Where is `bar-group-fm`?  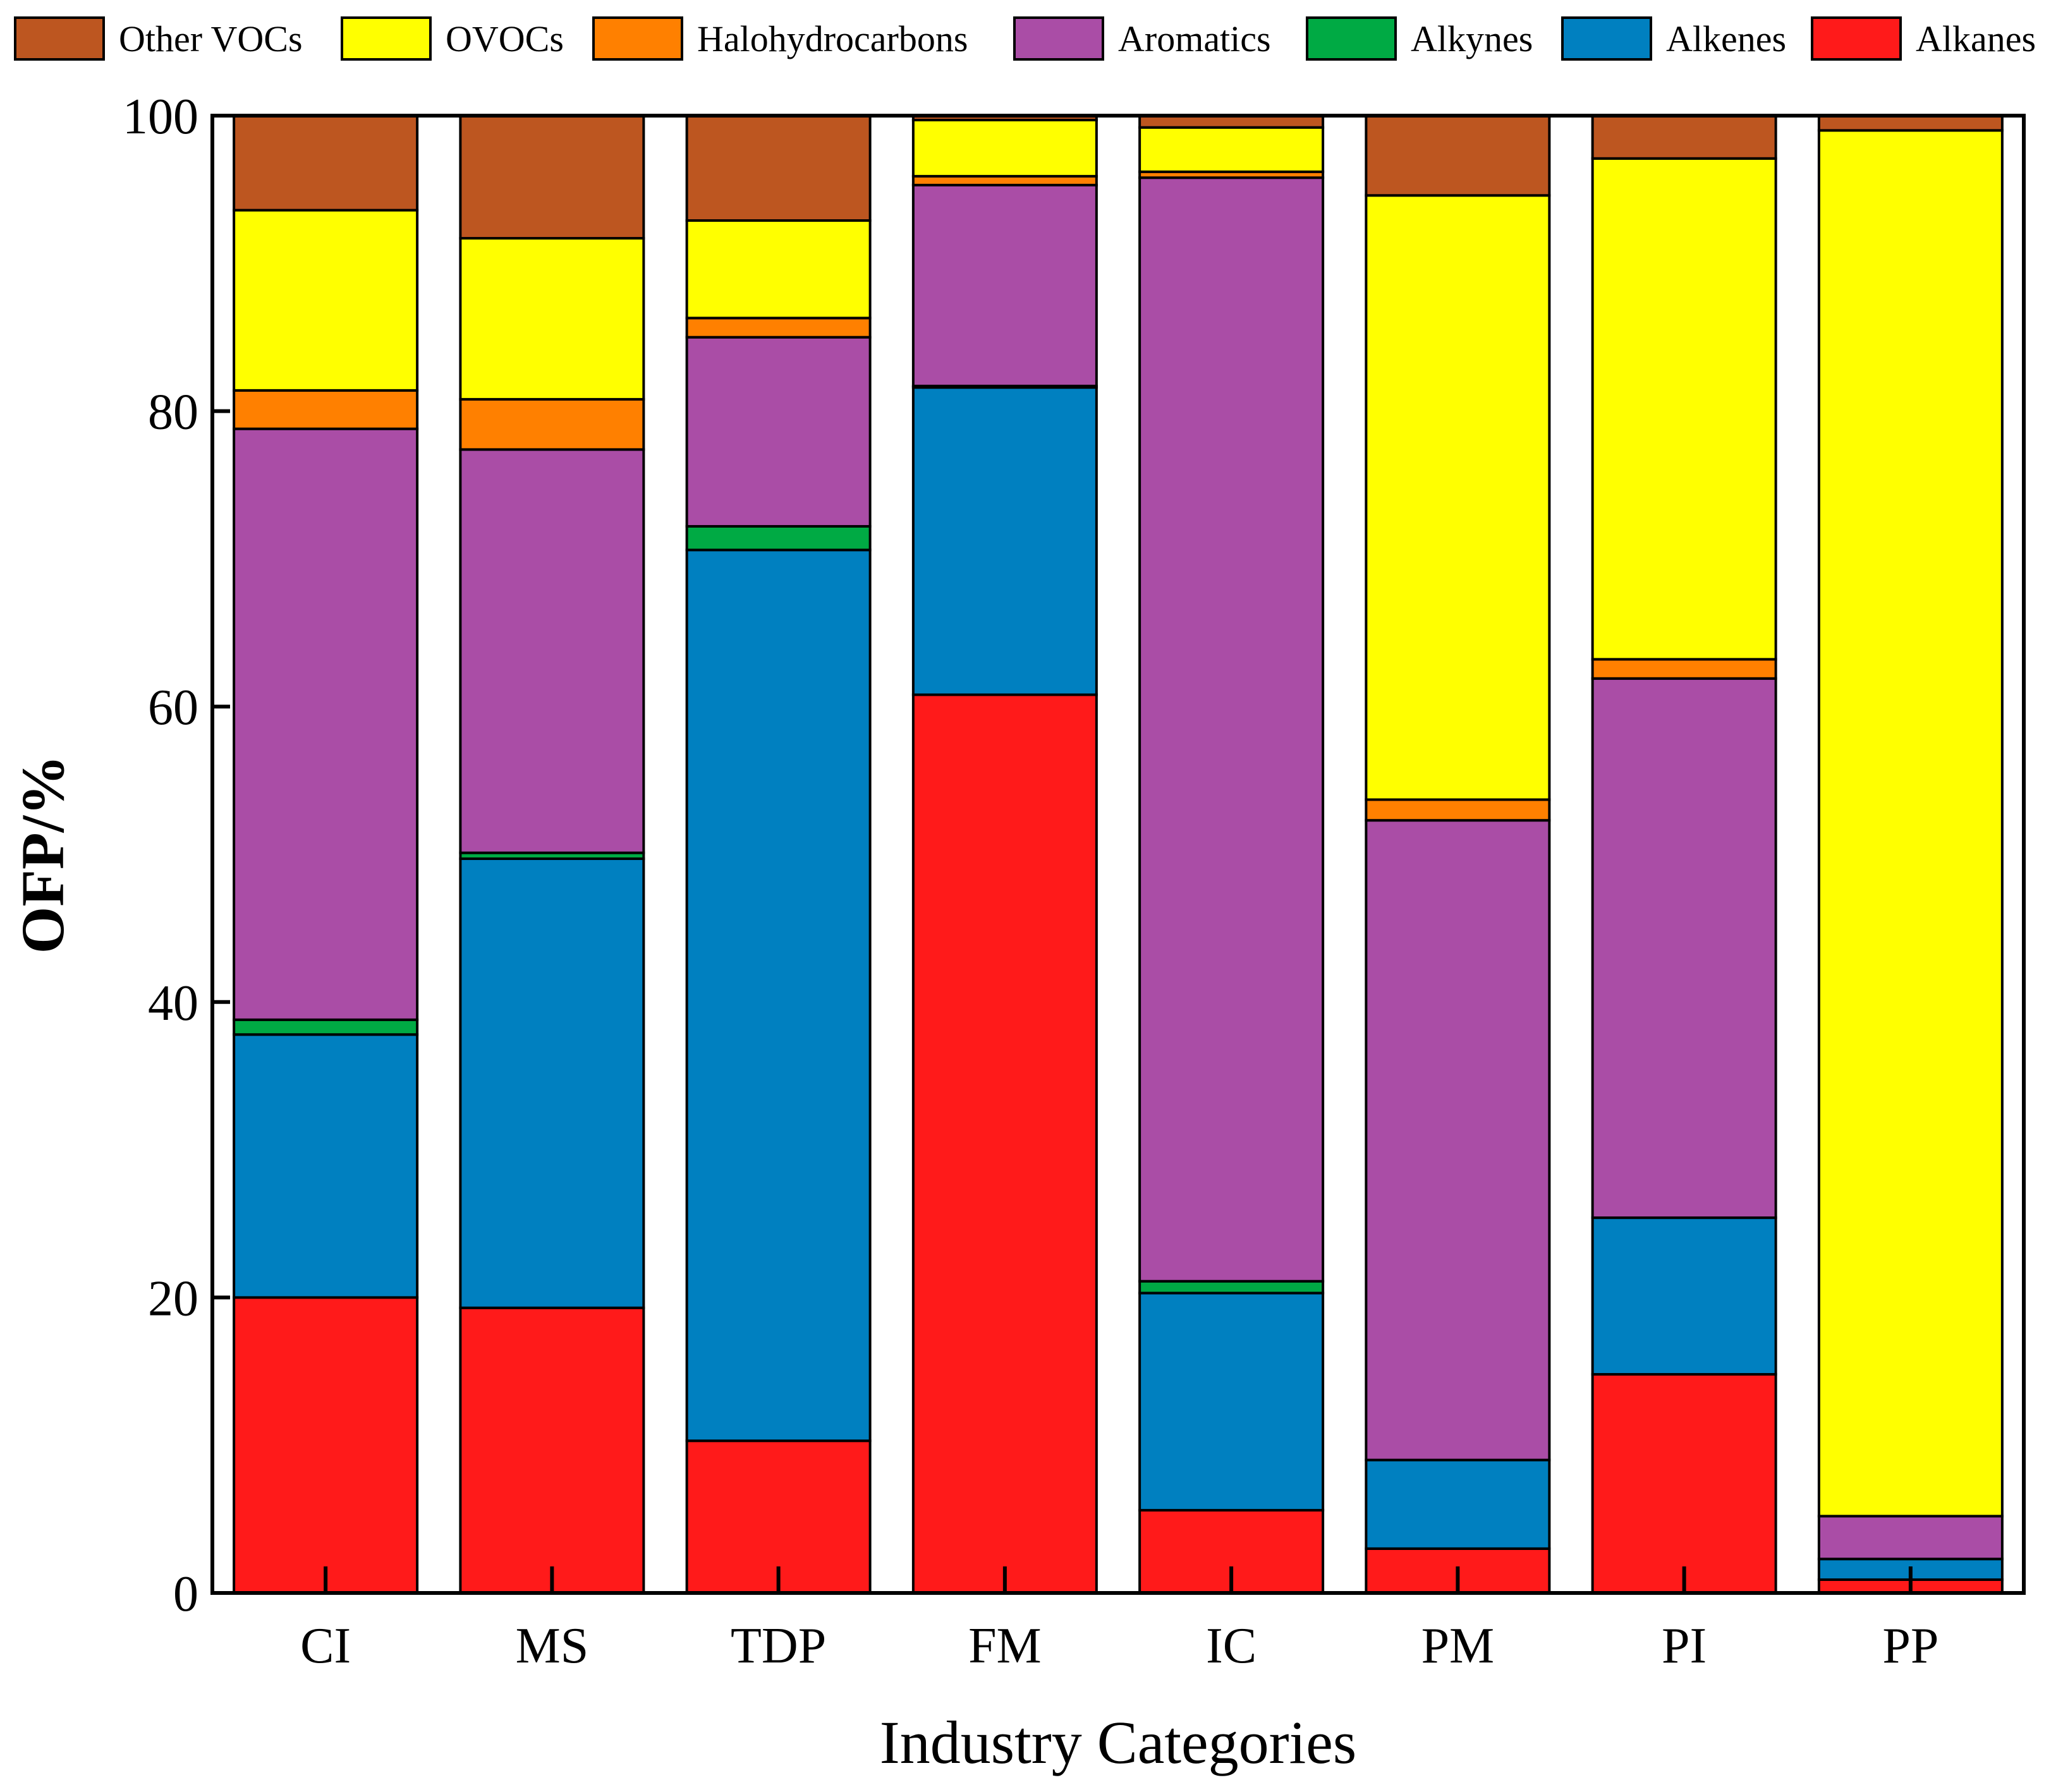 bar-group-fm is located at coordinates (1004, 854).